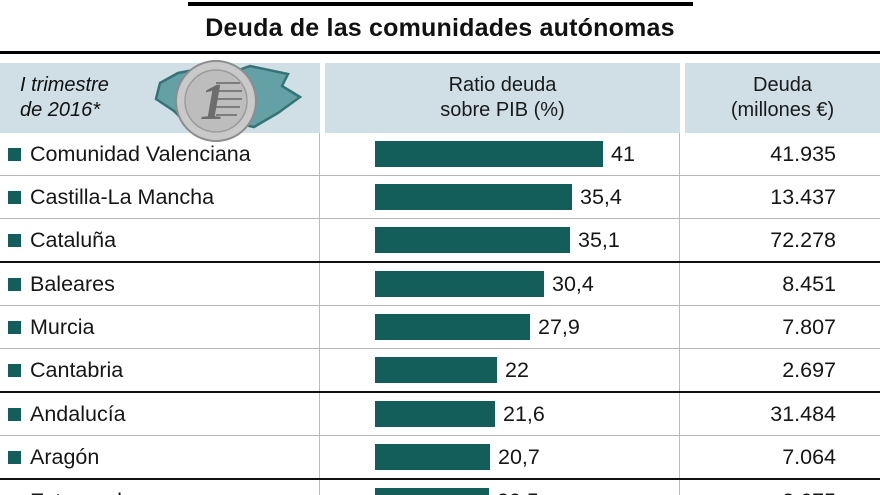 This screenshot has width=880, height=495. I want to click on table-row: Castilla-La Mancha 35,4 13.437, so click(440, 196).